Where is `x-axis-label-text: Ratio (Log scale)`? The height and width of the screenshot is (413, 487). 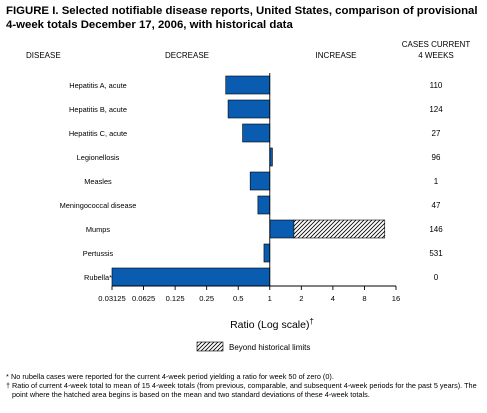
x-axis-label-text: Ratio (Log scale) is located at coordinates (269, 325).